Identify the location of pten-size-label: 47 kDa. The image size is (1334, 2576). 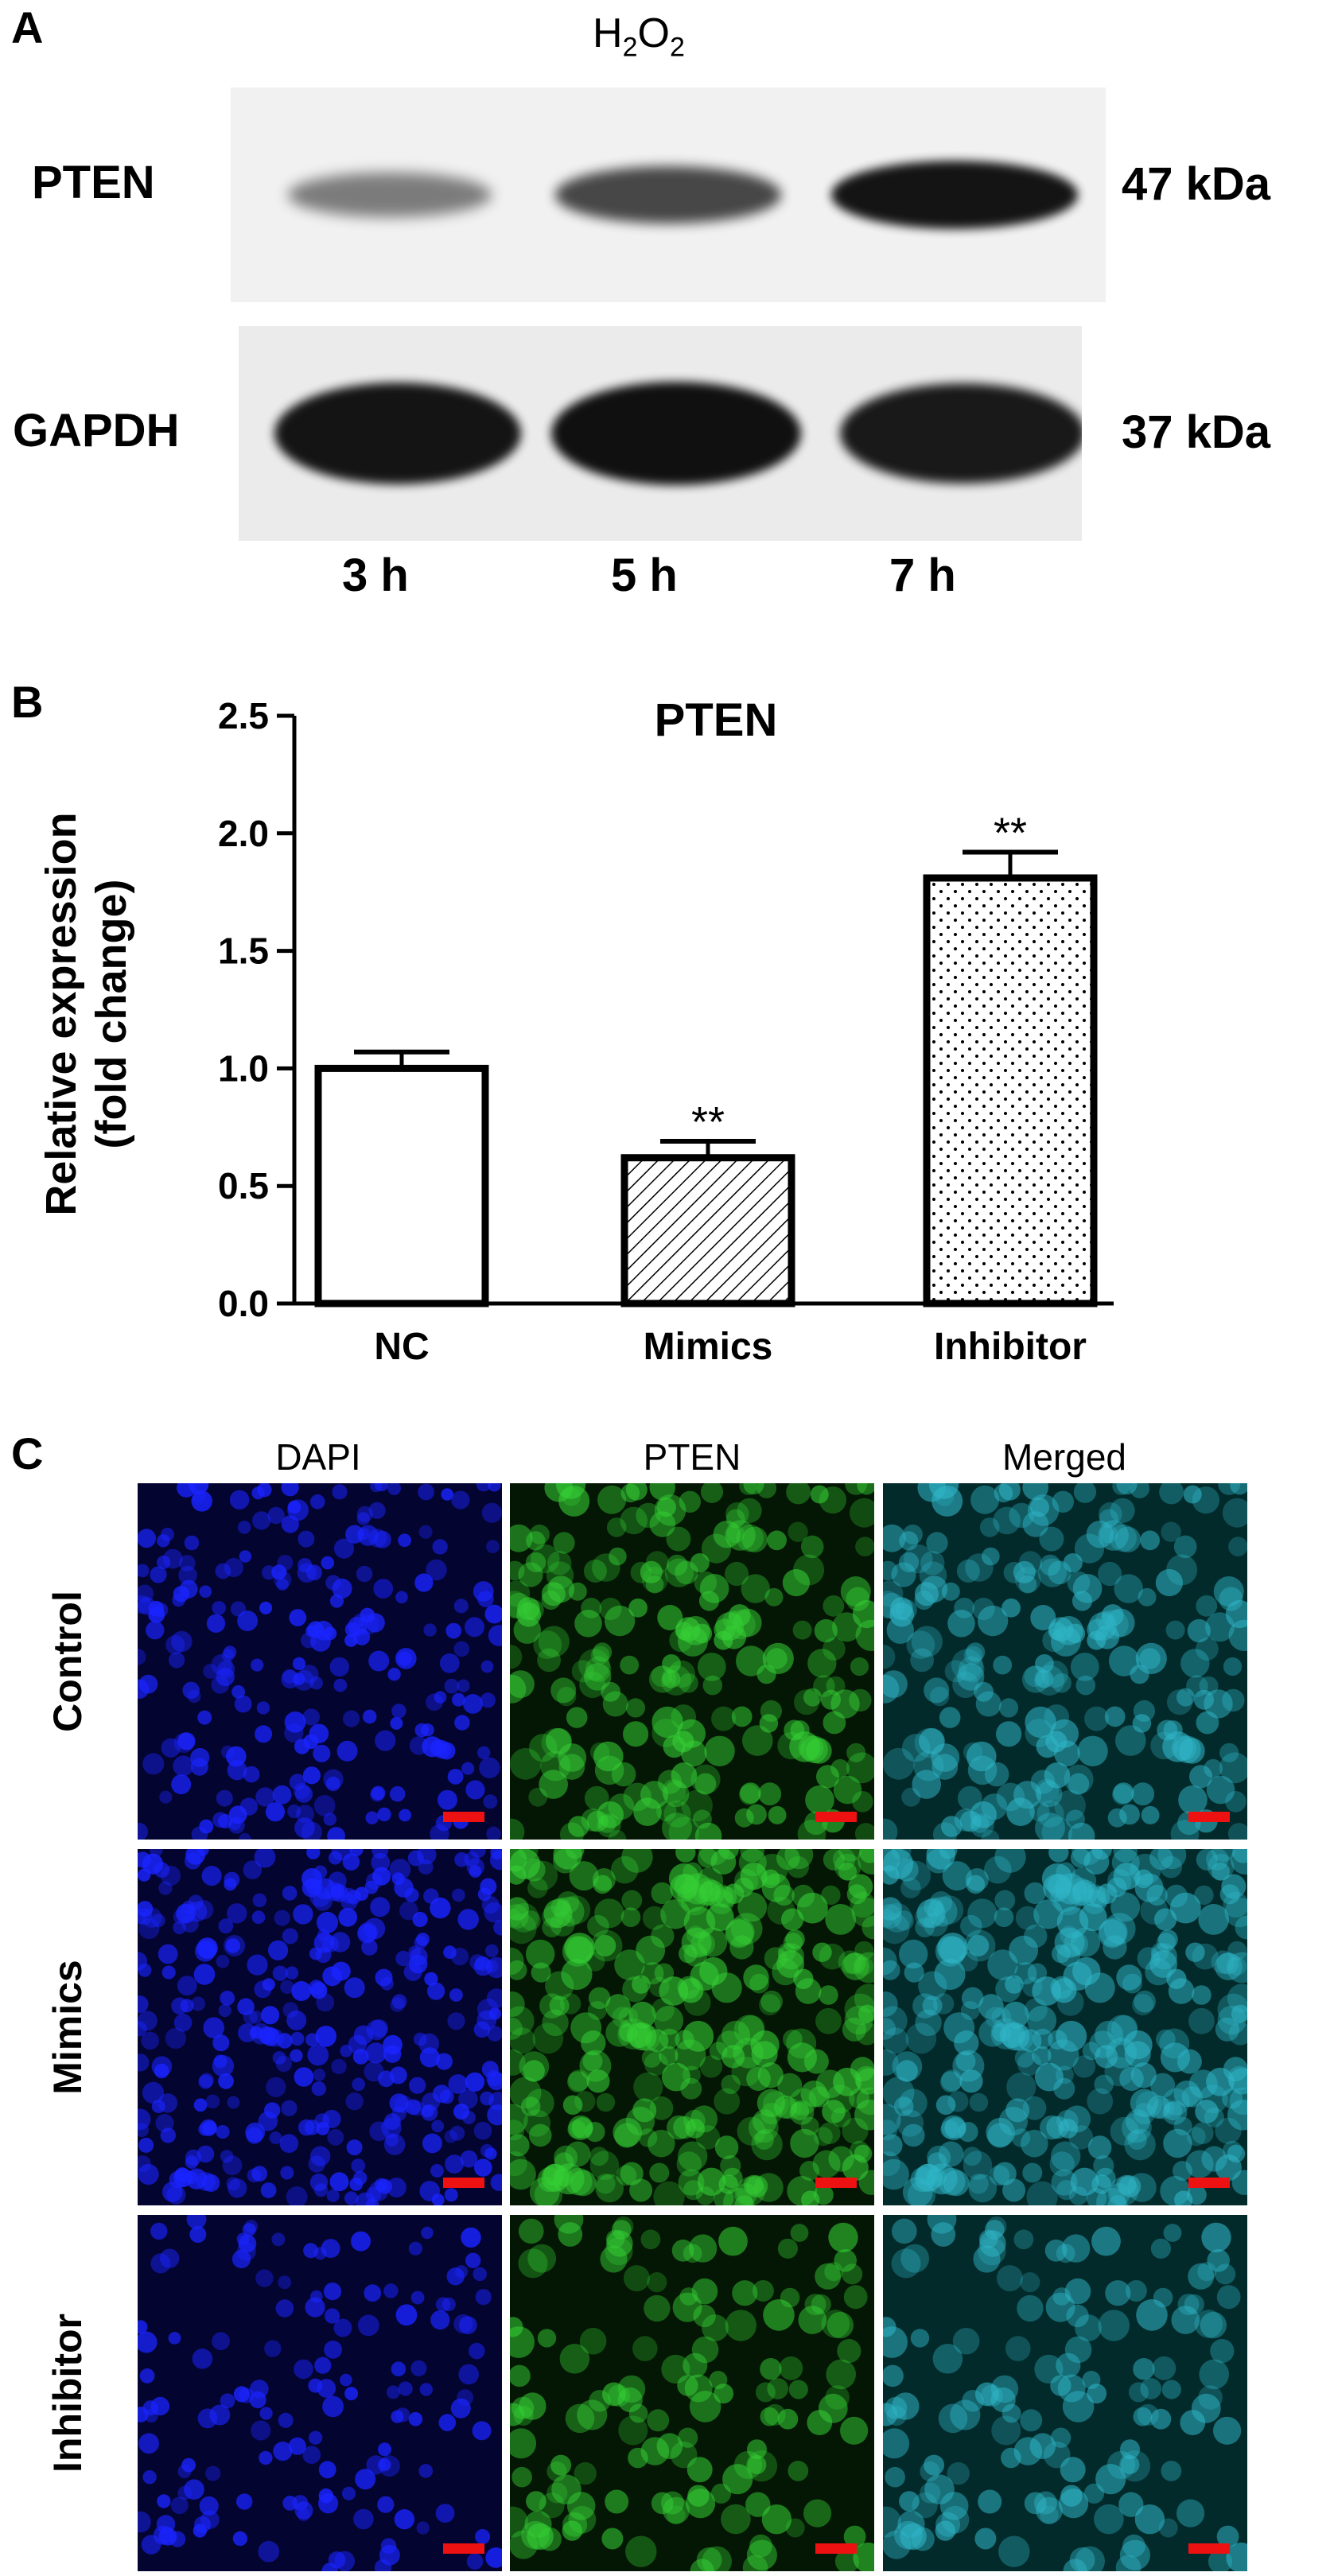
(1196, 184).